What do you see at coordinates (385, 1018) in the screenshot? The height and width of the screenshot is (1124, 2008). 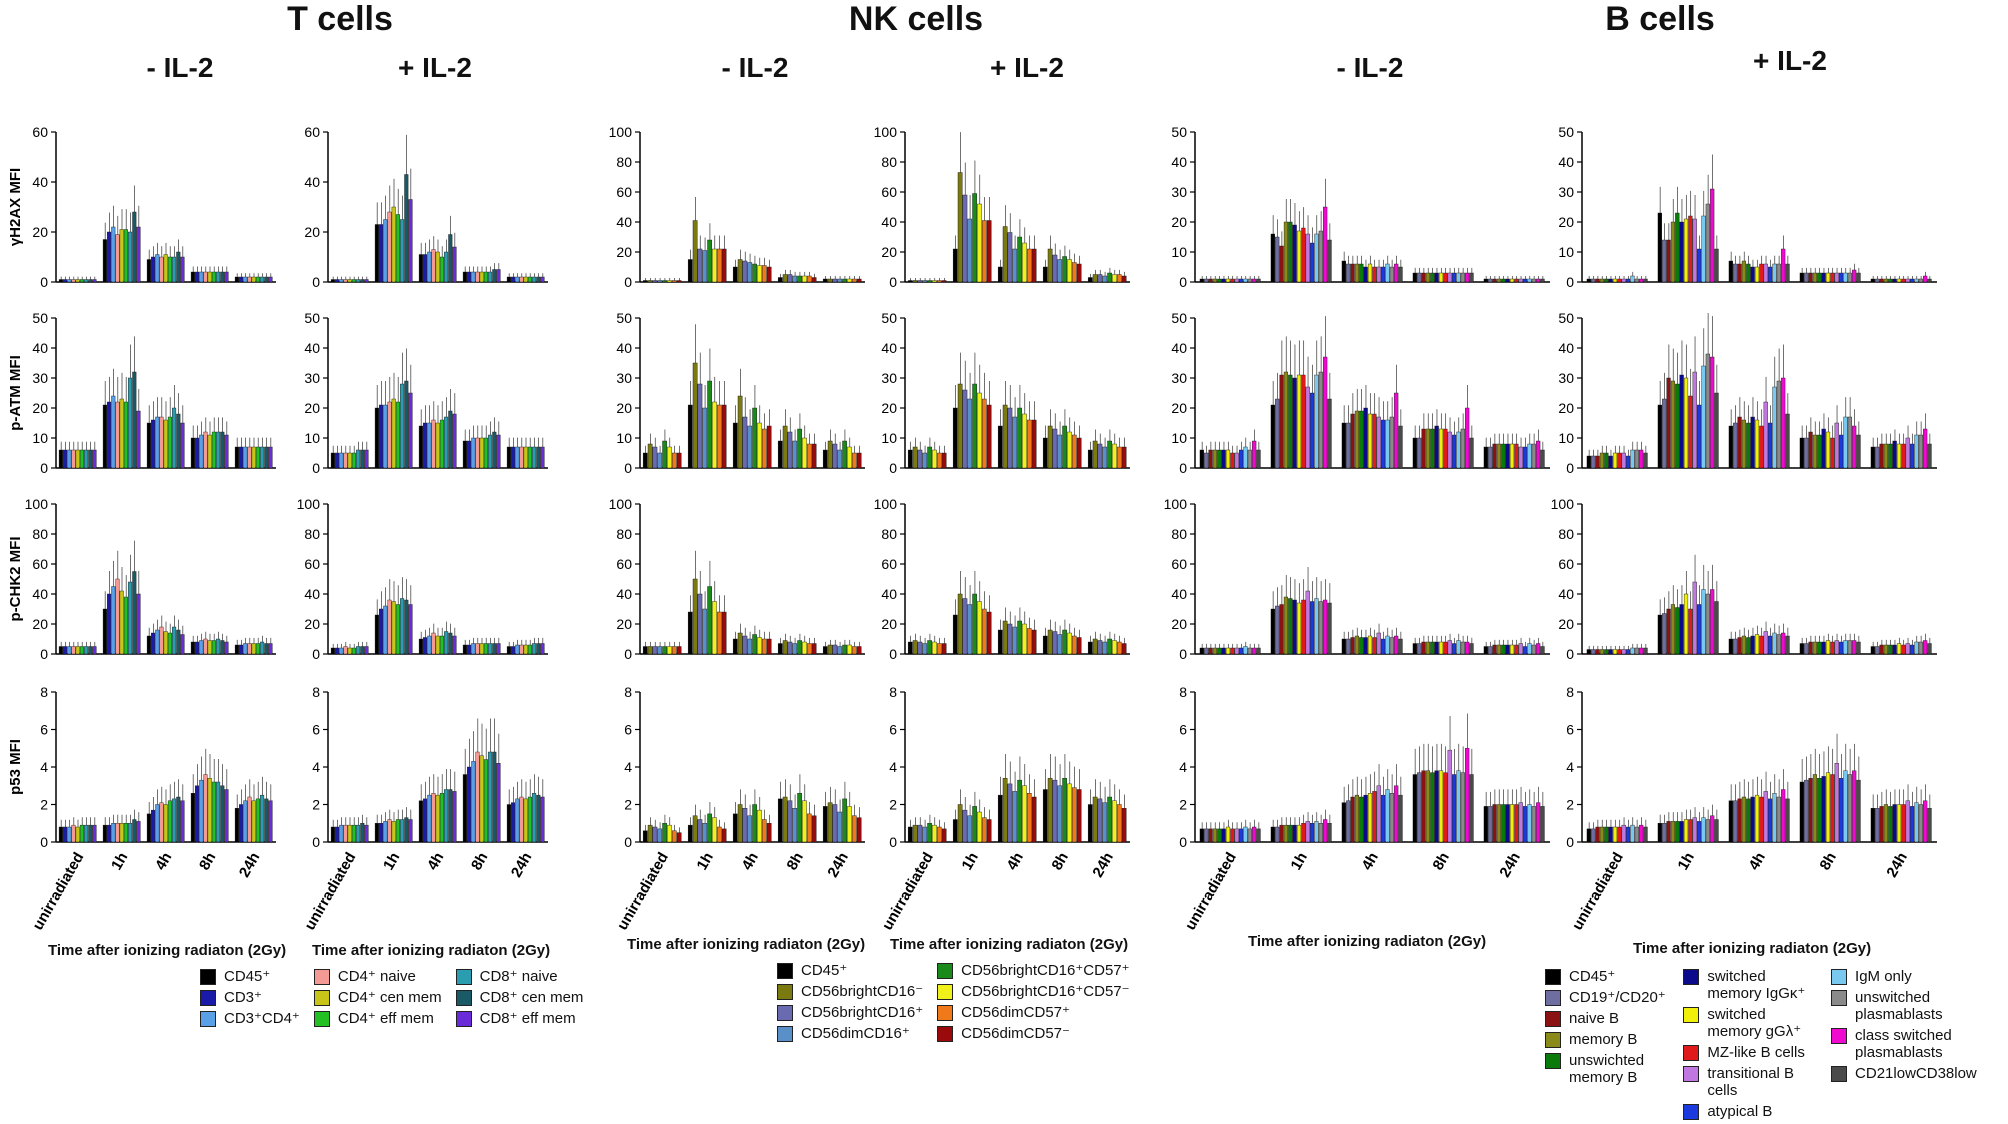 I see `legend-label: CD4⁺ eff mem` at bounding box center [385, 1018].